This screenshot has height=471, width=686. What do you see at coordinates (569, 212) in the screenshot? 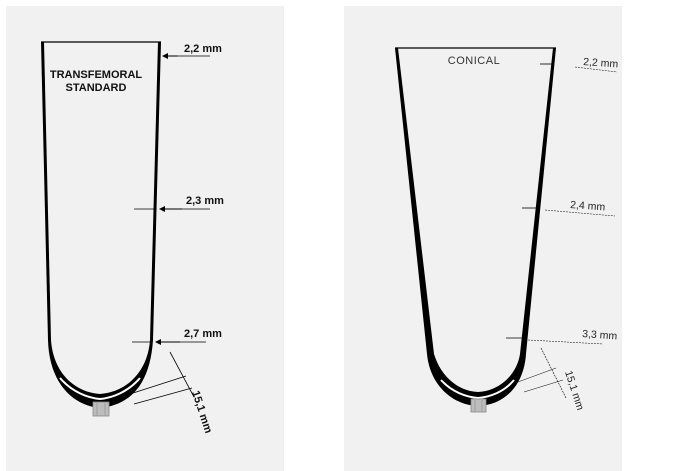
I see `conical-dim-mid-marker` at bounding box center [569, 212].